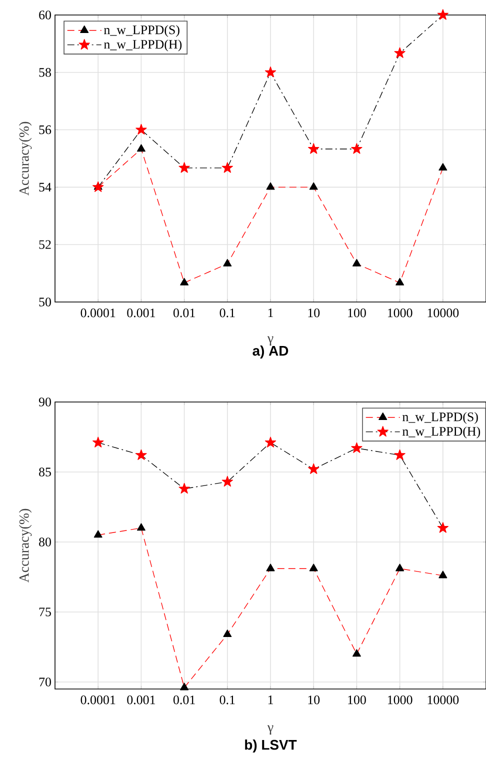  I want to click on y-tick-label: 60, so click(44, 15).